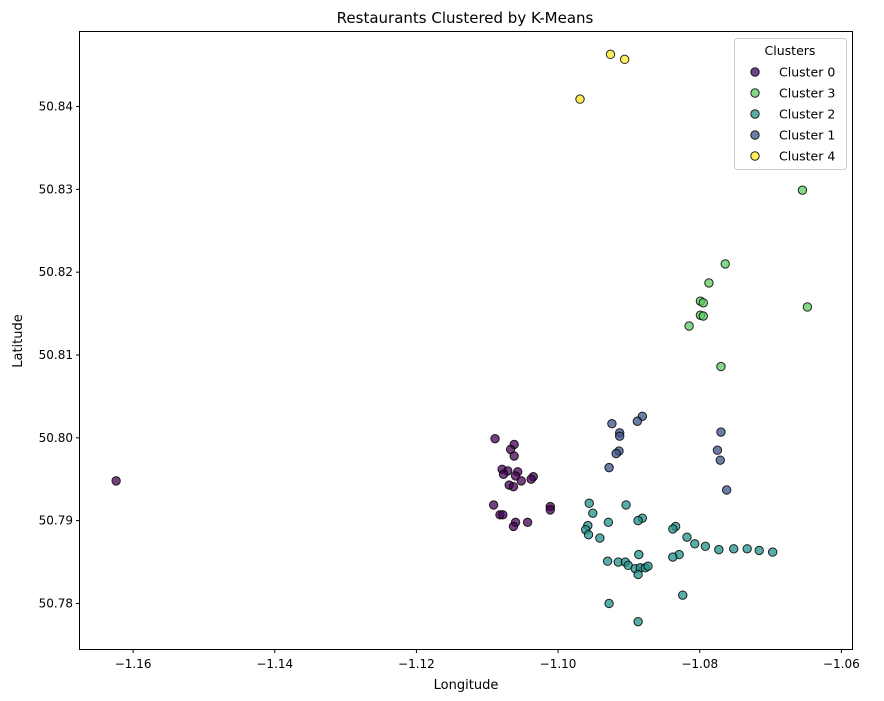  I want to click on y-axis: 50.78 50.79 50.80 50.81 50.82 50.83 50.84, so click(59, 355).